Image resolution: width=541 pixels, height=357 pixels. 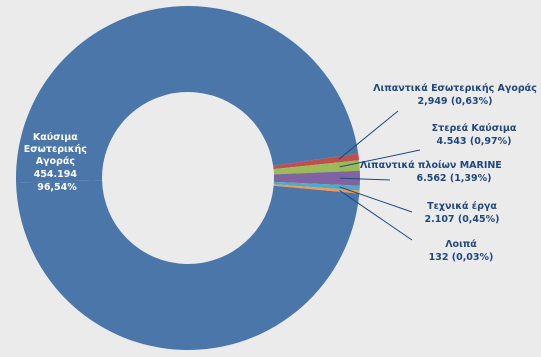 I want to click on label-technical-works-value: 2.107 (0,45%), so click(x=461, y=219).